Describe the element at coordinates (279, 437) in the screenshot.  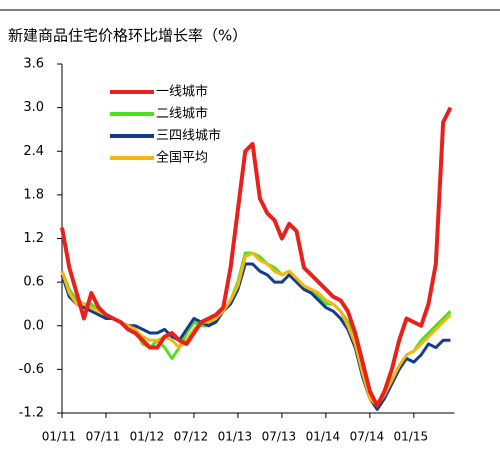
I see `x-tick-label: 07/13` at that location.